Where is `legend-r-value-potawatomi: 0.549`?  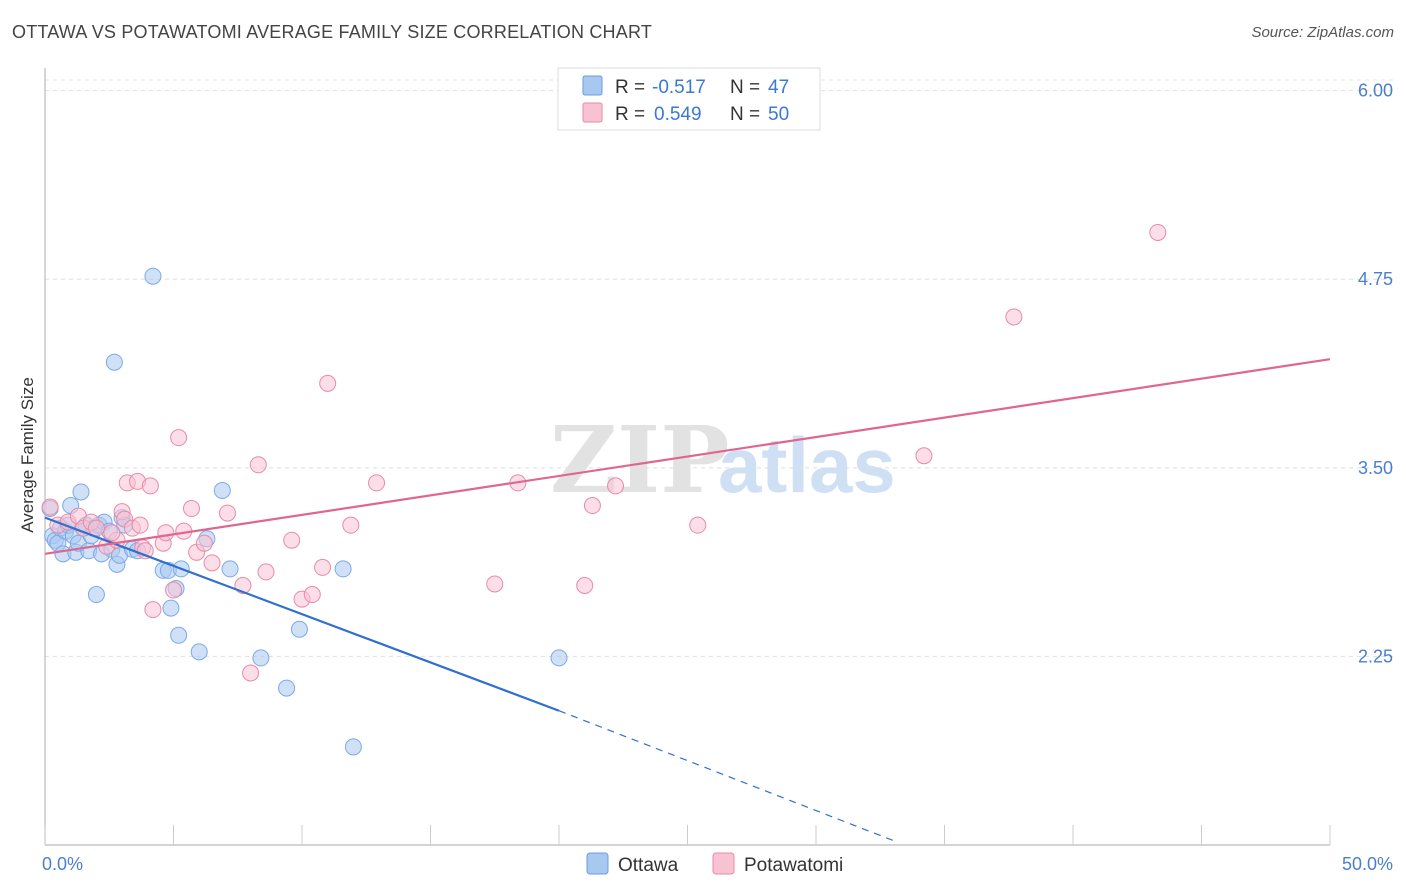 legend-r-value-potawatomi: 0.549 is located at coordinates (678, 114).